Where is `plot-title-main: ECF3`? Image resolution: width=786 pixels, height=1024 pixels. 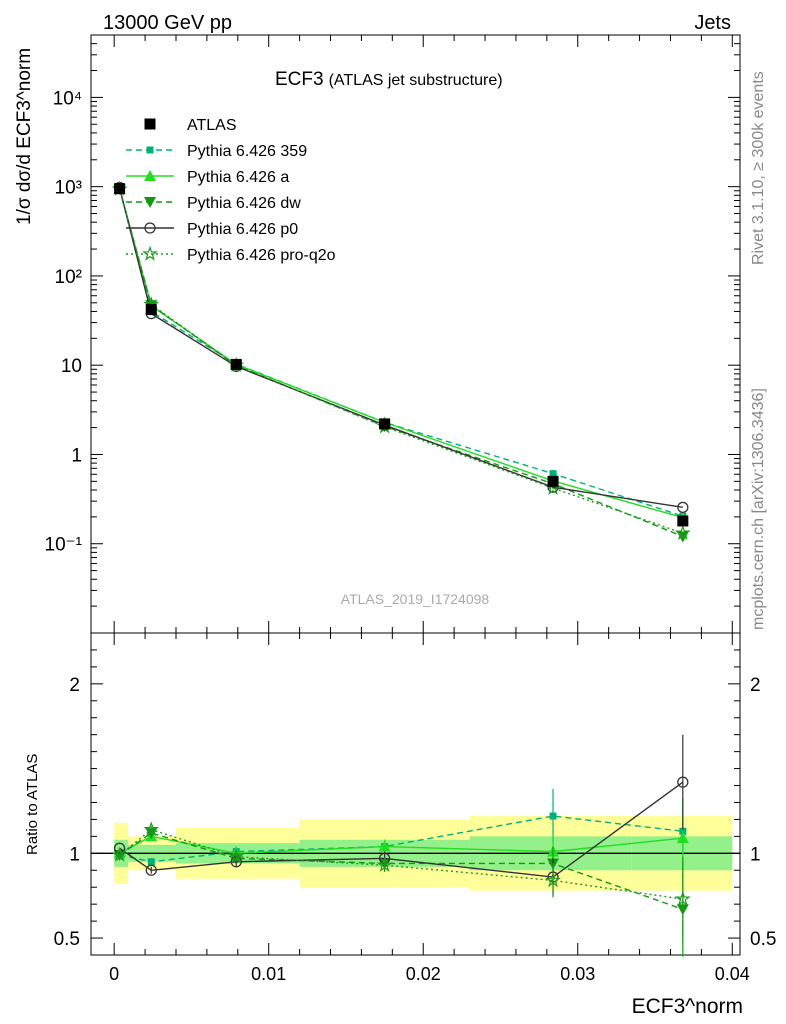
plot-title-main: ECF3 is located at coordinates (299, 79).